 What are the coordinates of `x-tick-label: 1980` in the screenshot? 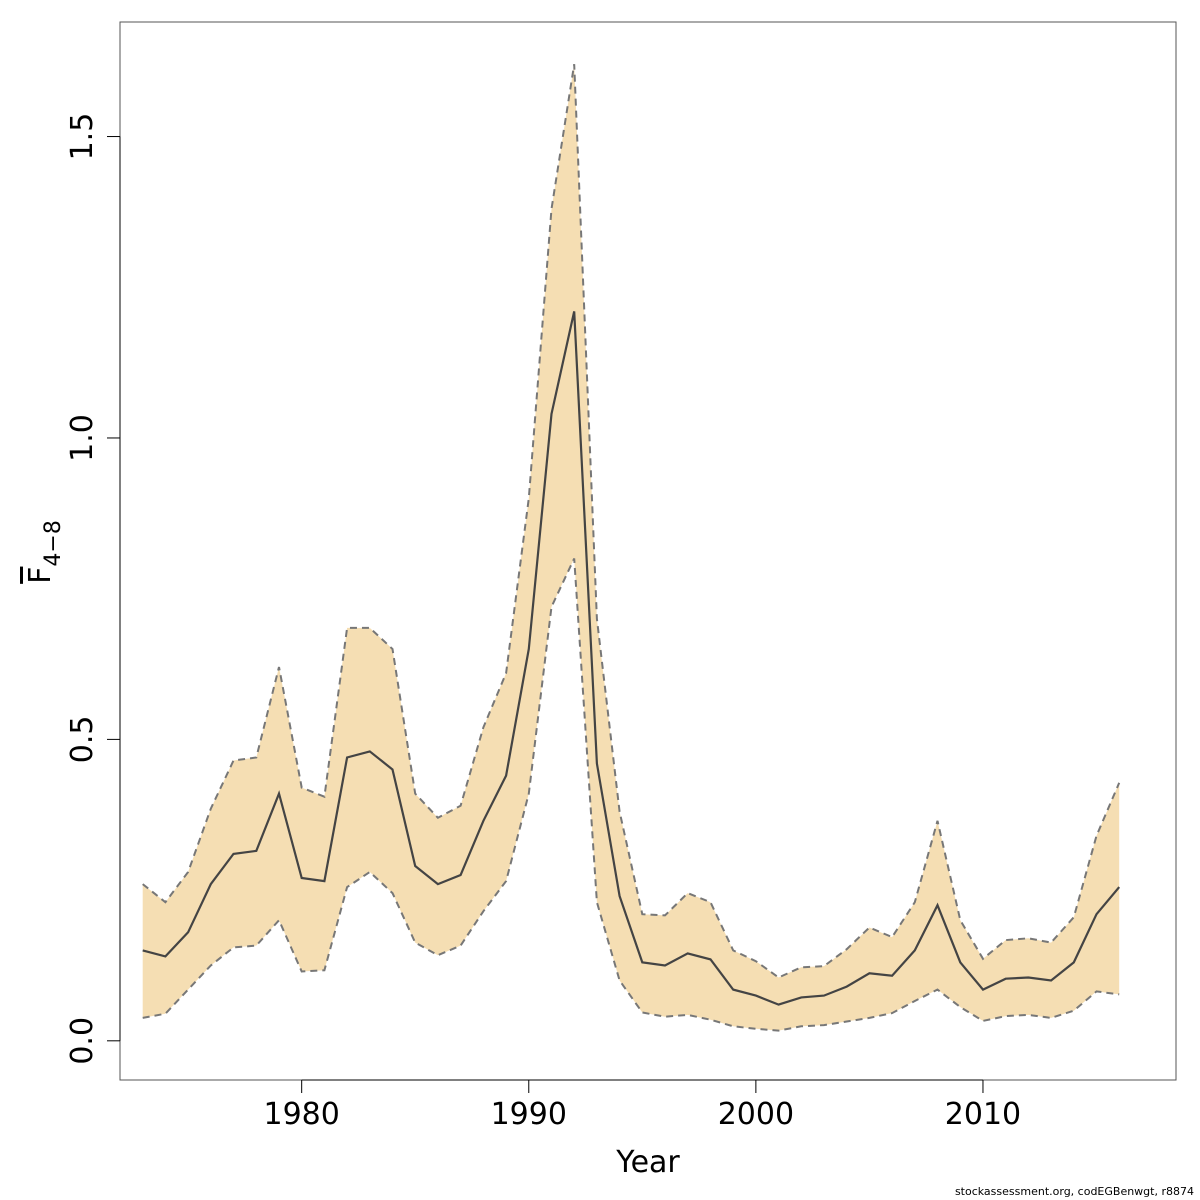 It's located at (301, 1114).